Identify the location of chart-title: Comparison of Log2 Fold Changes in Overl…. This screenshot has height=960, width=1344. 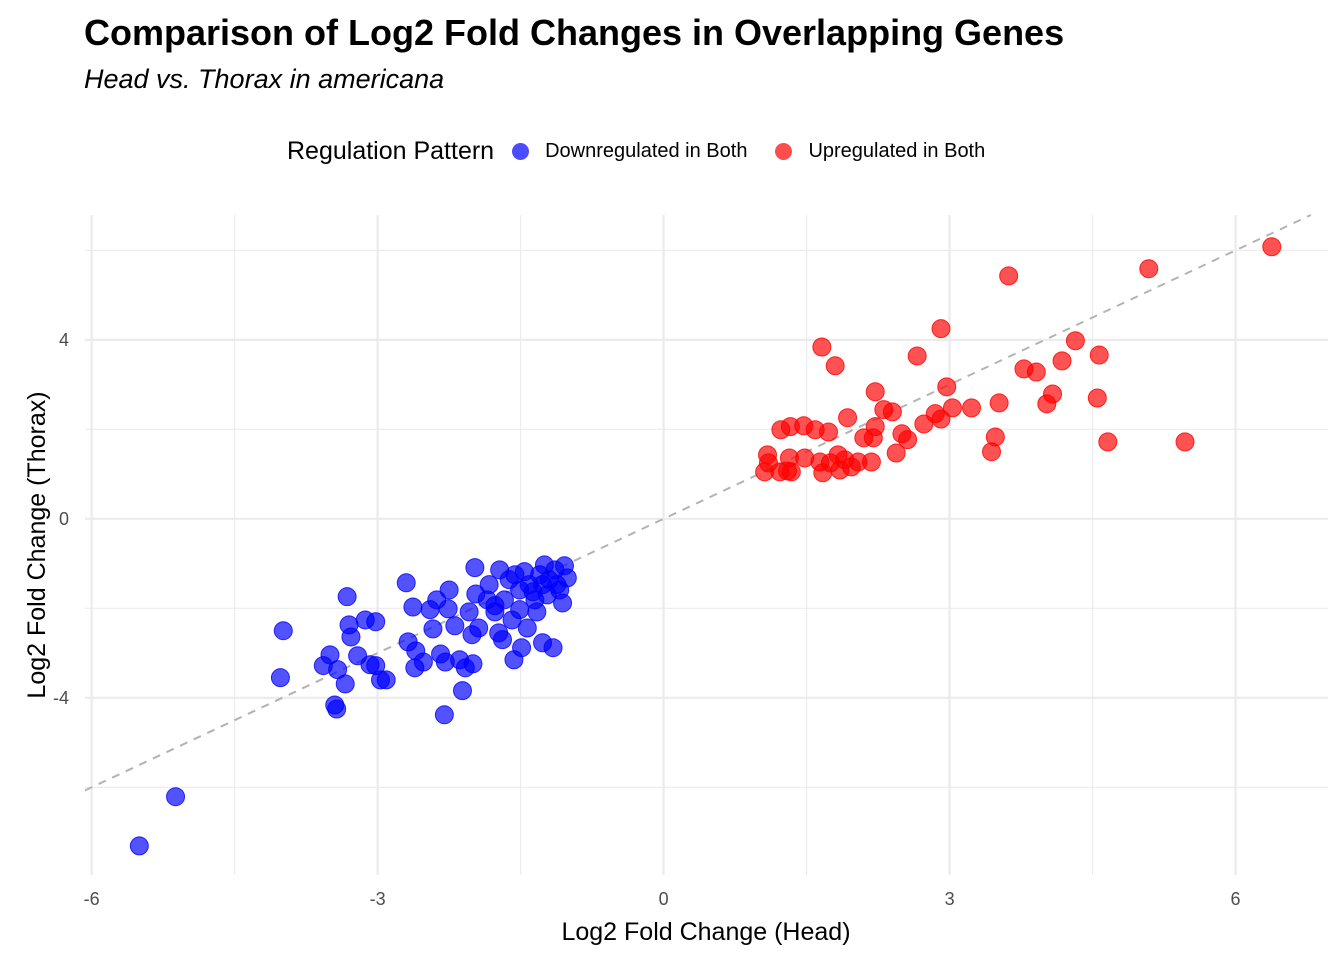
(574, 32).